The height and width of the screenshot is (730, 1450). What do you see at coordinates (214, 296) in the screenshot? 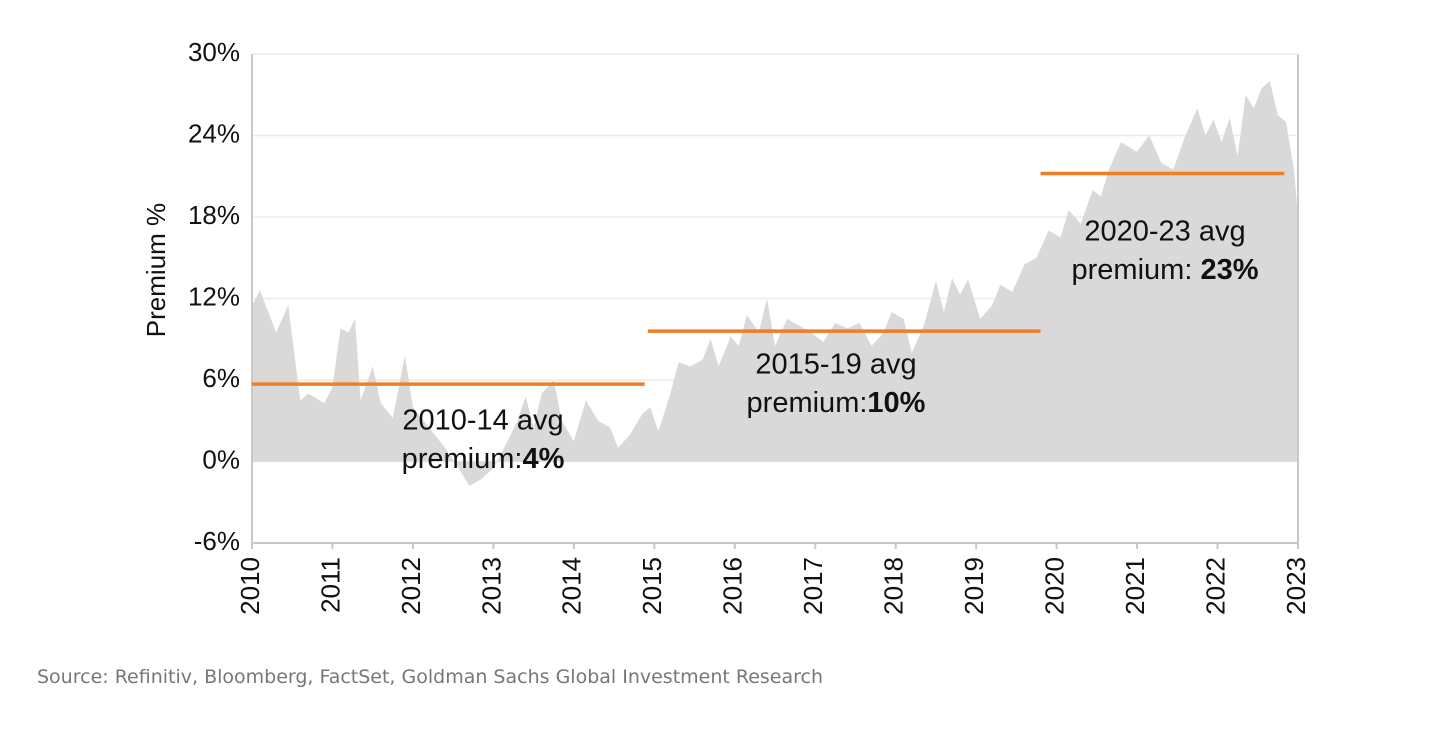
I see `y-tick-label: 12%` at bounding box center [214, 296].